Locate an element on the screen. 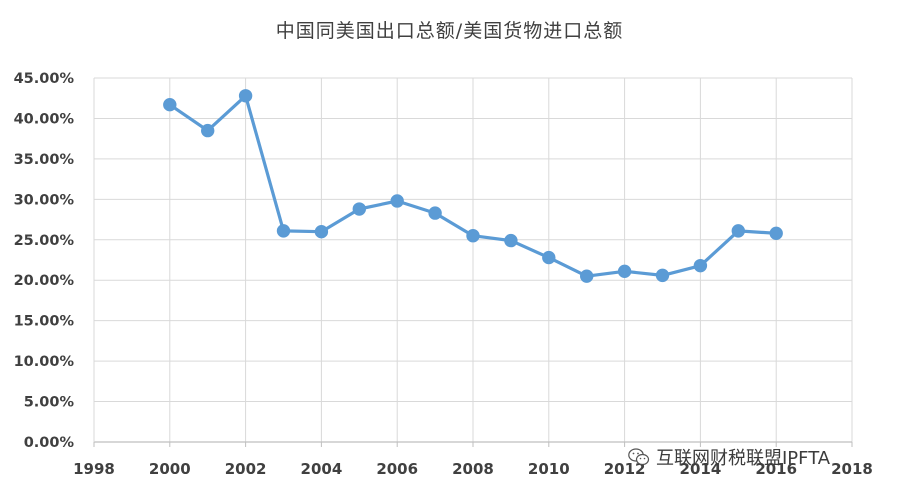 This screenshot has width=899, height=495. watermark-text: 互联网财税联盟IPFTA is located at coordinates (743, 458).